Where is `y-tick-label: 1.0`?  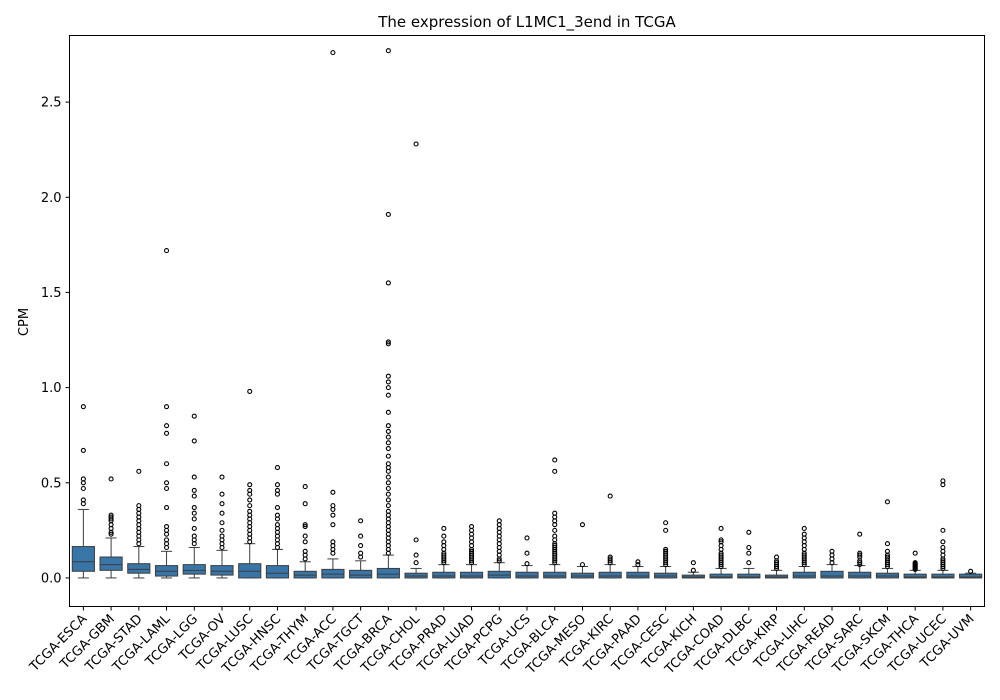 y-tick-label: 1.0 is located at coordinates (51, 388).